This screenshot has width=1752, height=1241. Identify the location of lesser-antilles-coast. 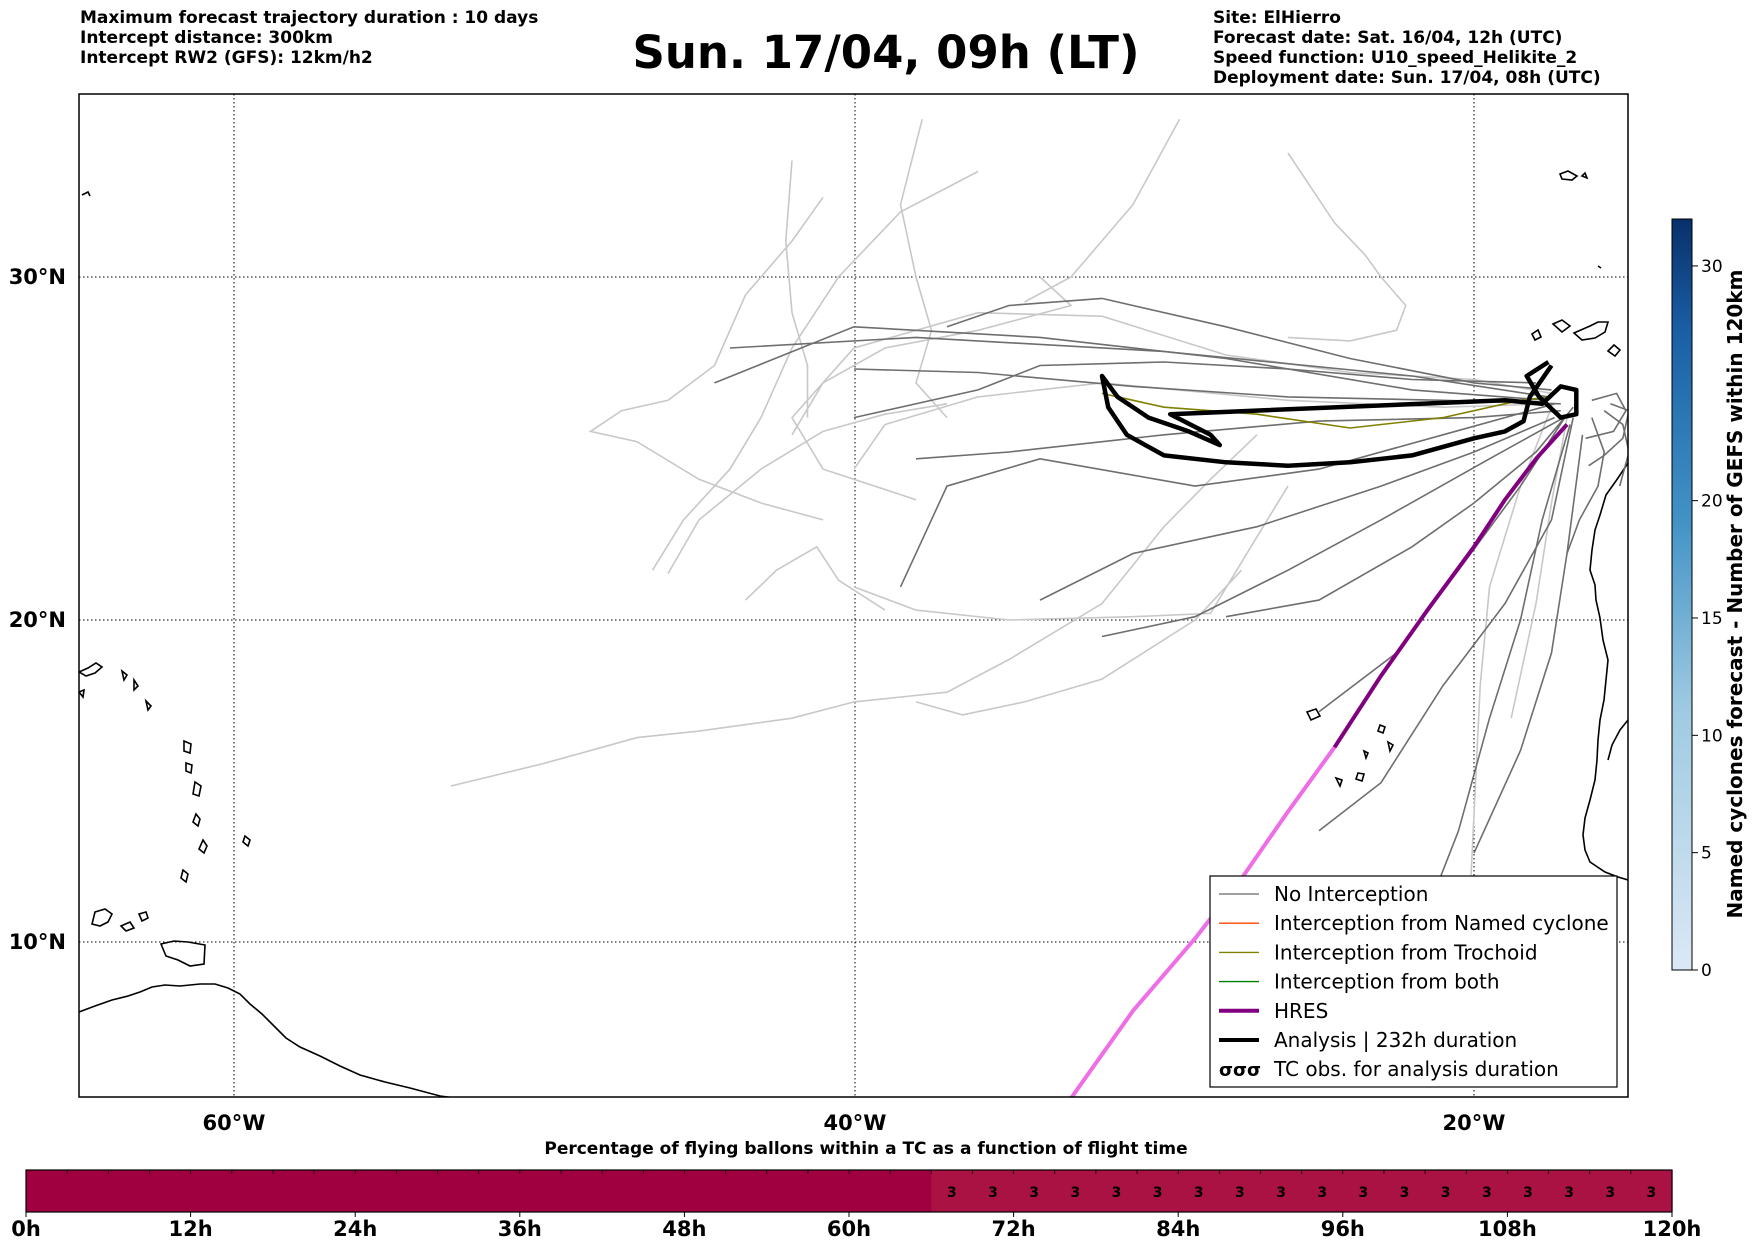
(215, 811).